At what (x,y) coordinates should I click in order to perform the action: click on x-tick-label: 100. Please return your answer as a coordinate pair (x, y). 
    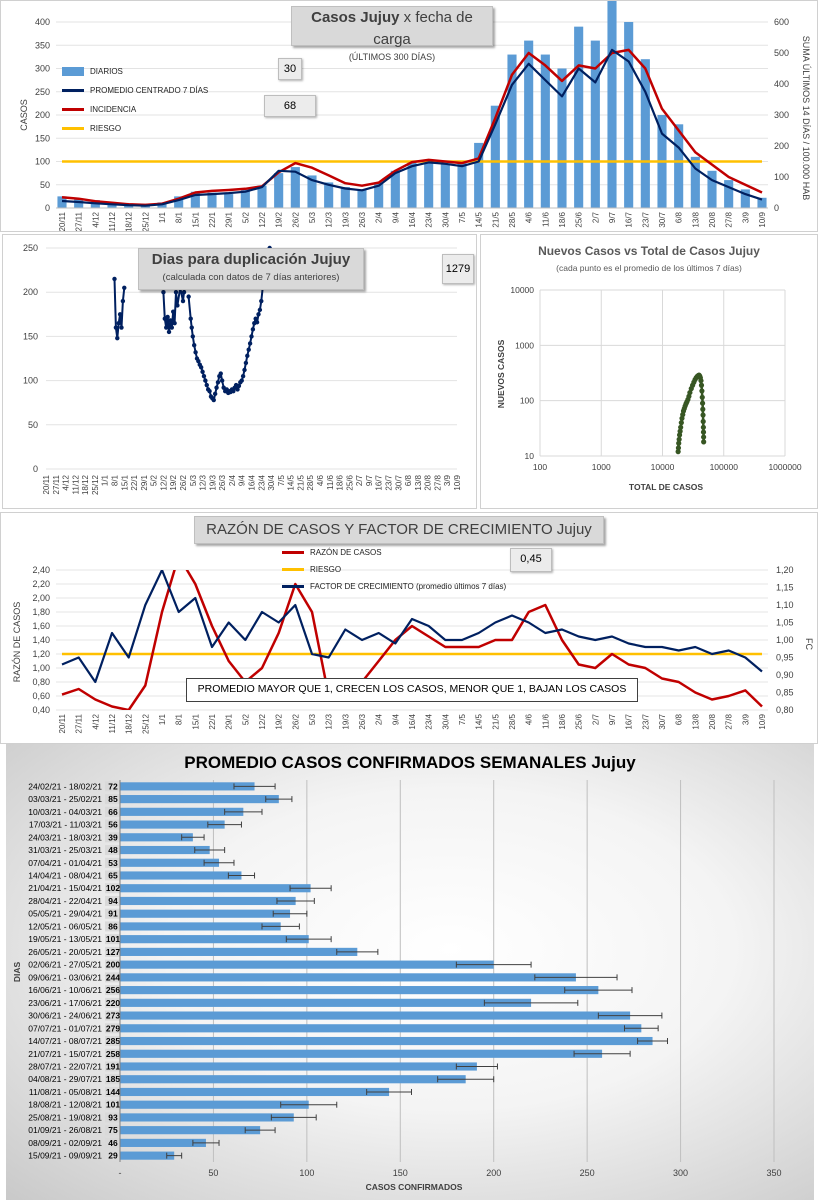
    Looking at the image, I should click on (306, 1173).